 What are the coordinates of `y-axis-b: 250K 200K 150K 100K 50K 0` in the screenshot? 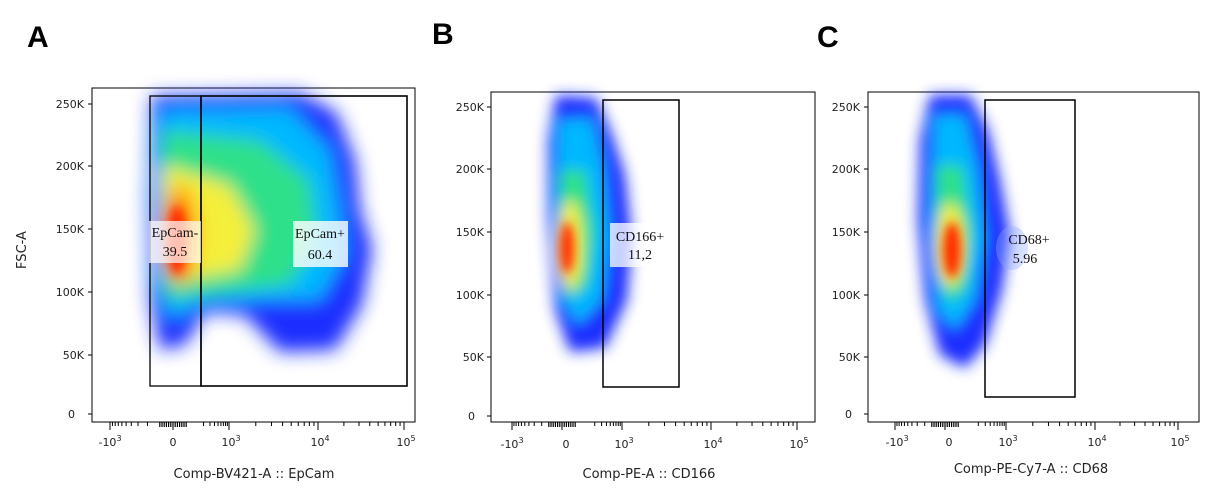 It's located at (473, 262).